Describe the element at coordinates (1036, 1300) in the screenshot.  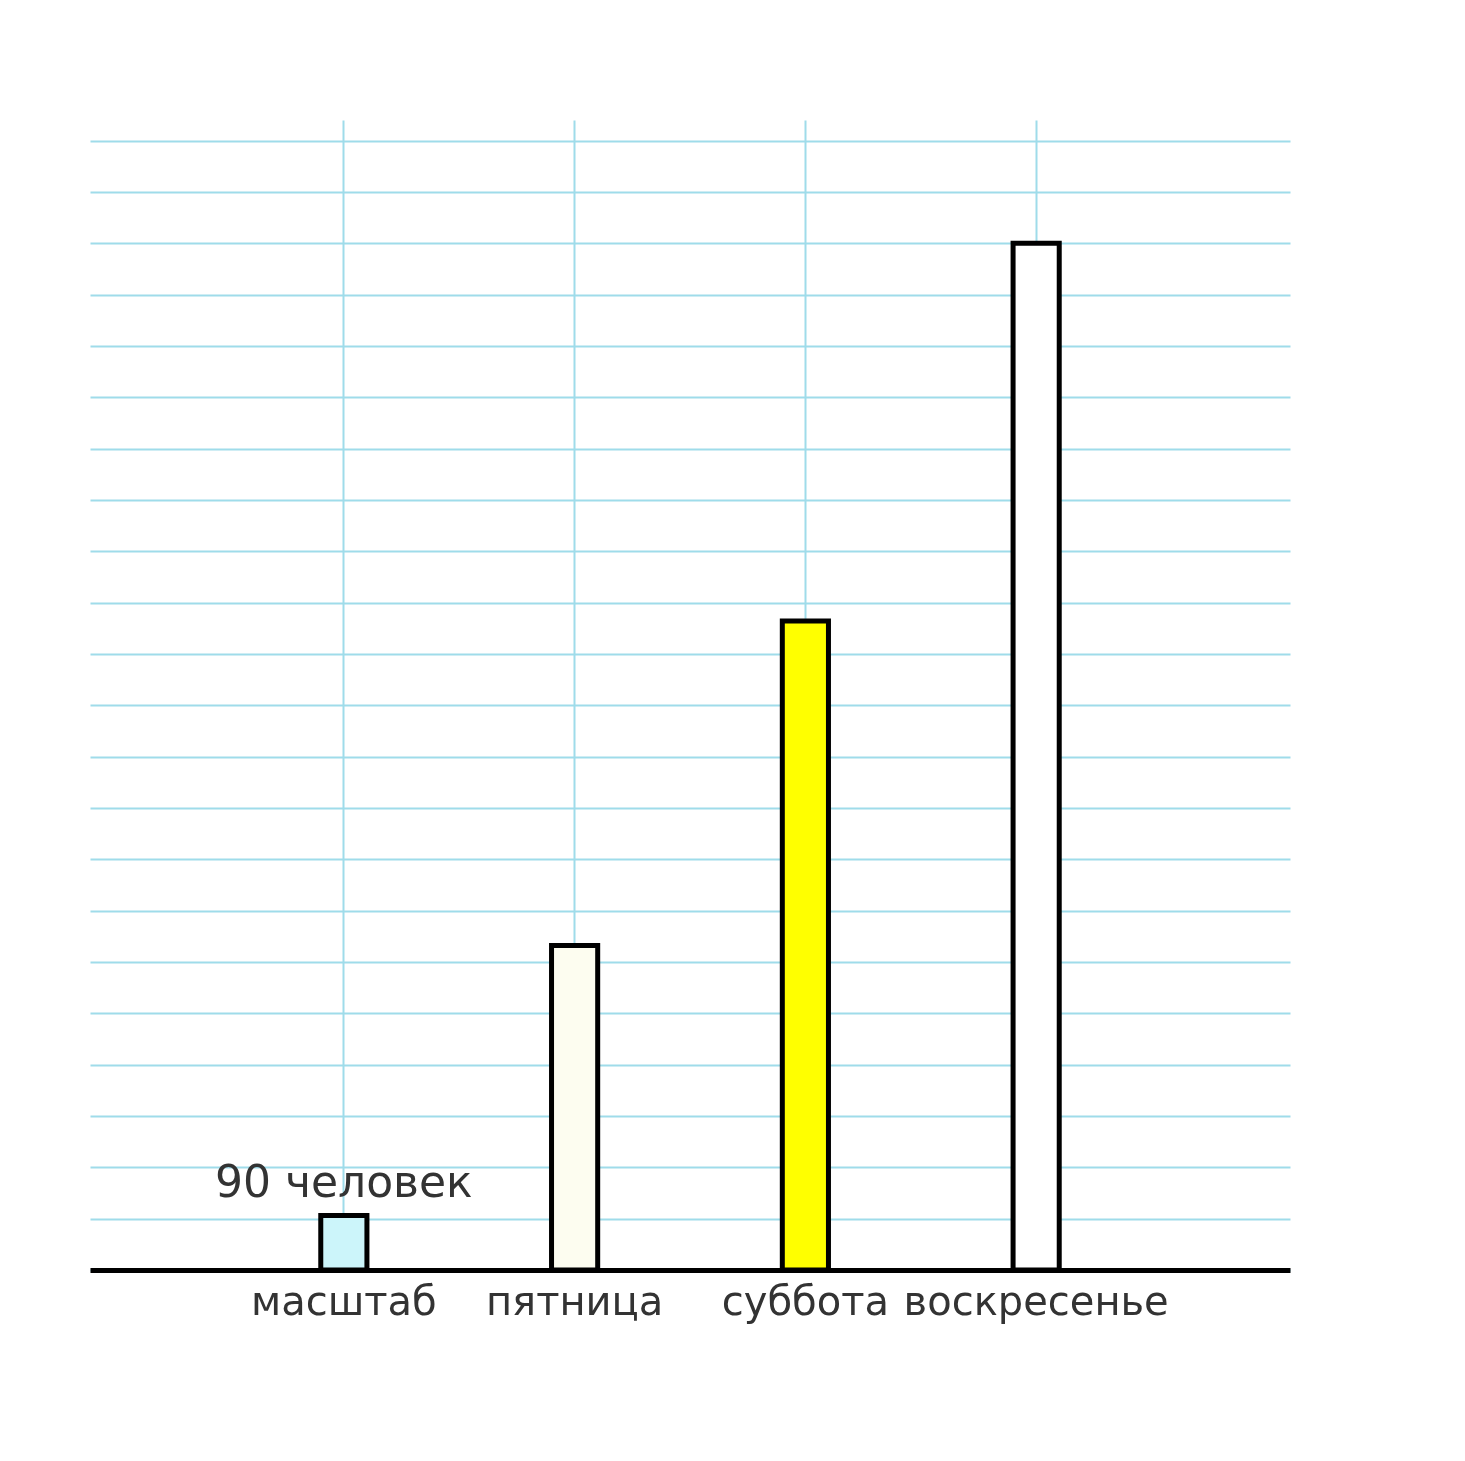
I see `x-tick-label: воскресенье` at that location.